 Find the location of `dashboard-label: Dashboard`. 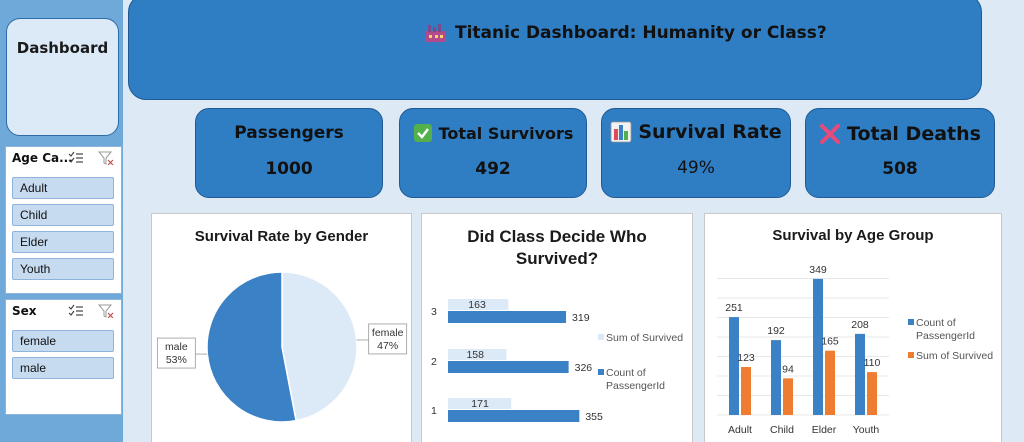

dashboard-label: Dashboard is located at coordinates (62, 48).